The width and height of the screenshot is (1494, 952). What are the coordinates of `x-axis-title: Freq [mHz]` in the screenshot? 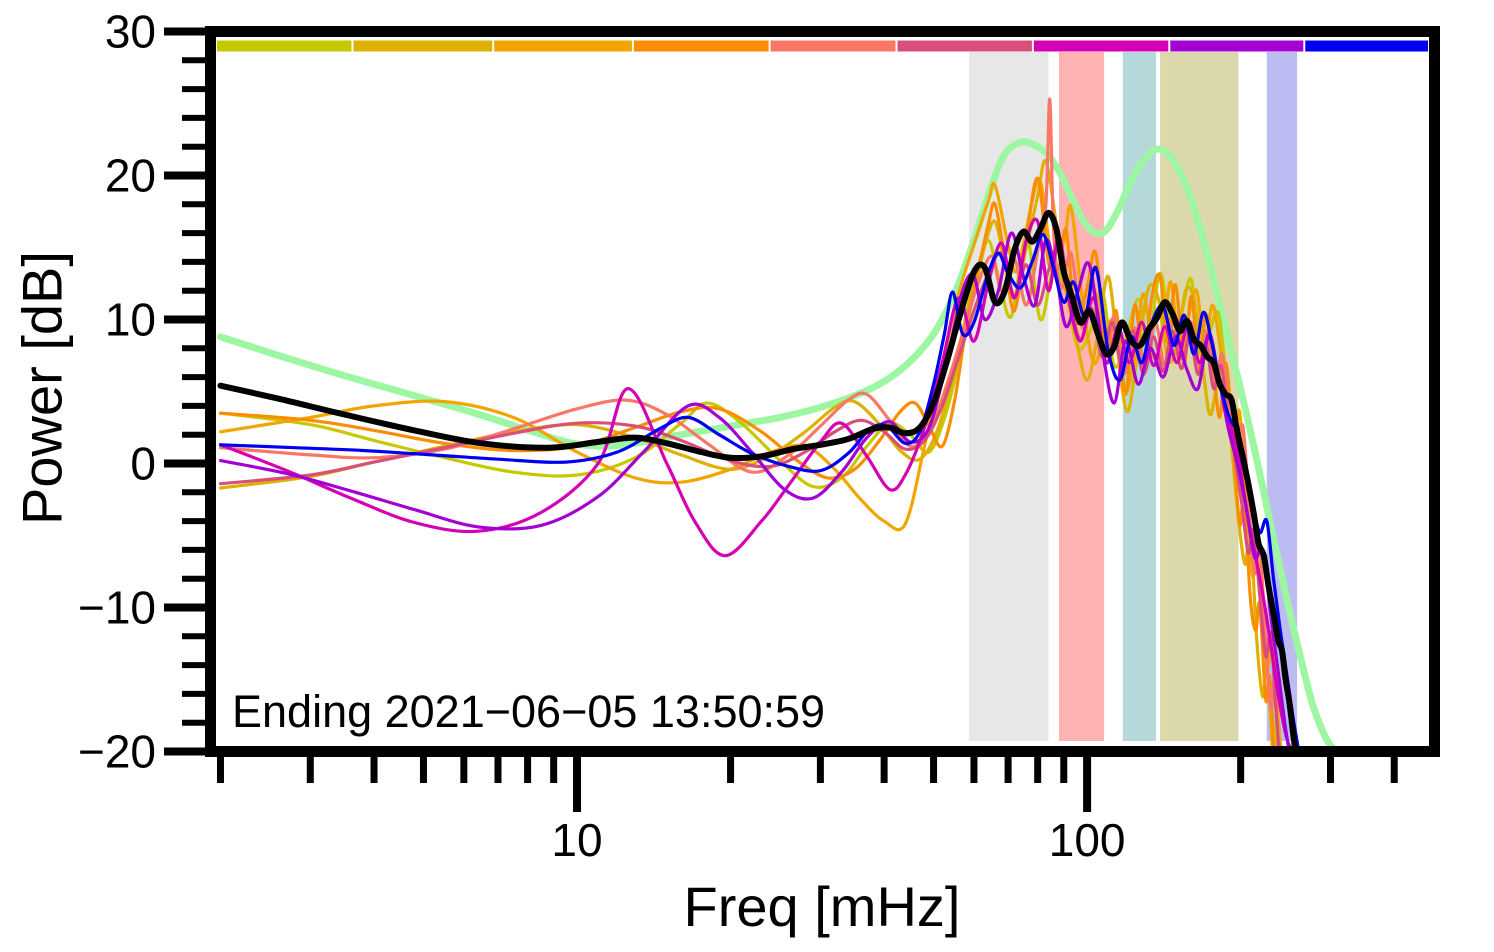 It's located at (822, 906).